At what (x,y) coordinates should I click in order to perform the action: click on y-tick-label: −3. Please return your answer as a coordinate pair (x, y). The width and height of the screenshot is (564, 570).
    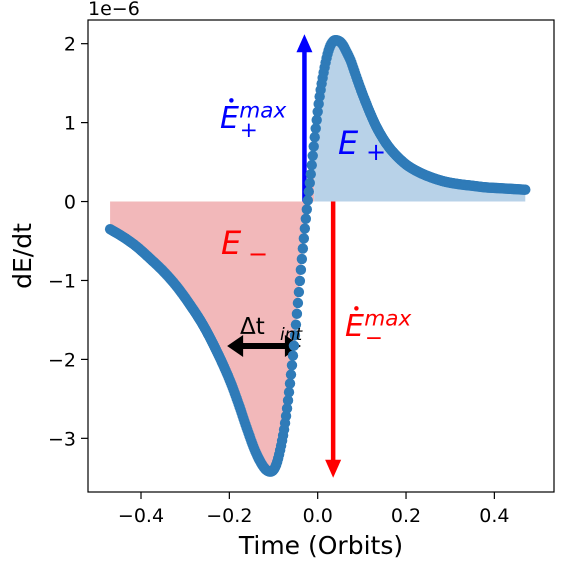
    Looking at the image, I should click on (62, 439).